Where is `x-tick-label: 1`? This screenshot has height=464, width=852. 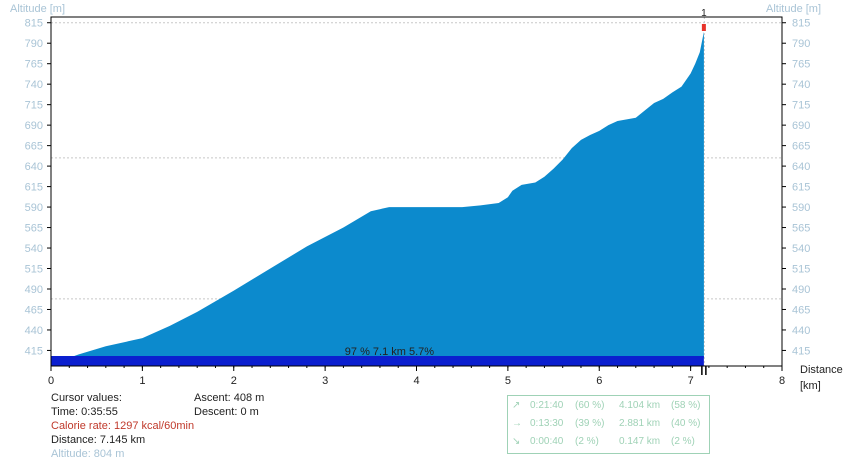 x-tick-label: 1 is located at coordinates (142, 381).